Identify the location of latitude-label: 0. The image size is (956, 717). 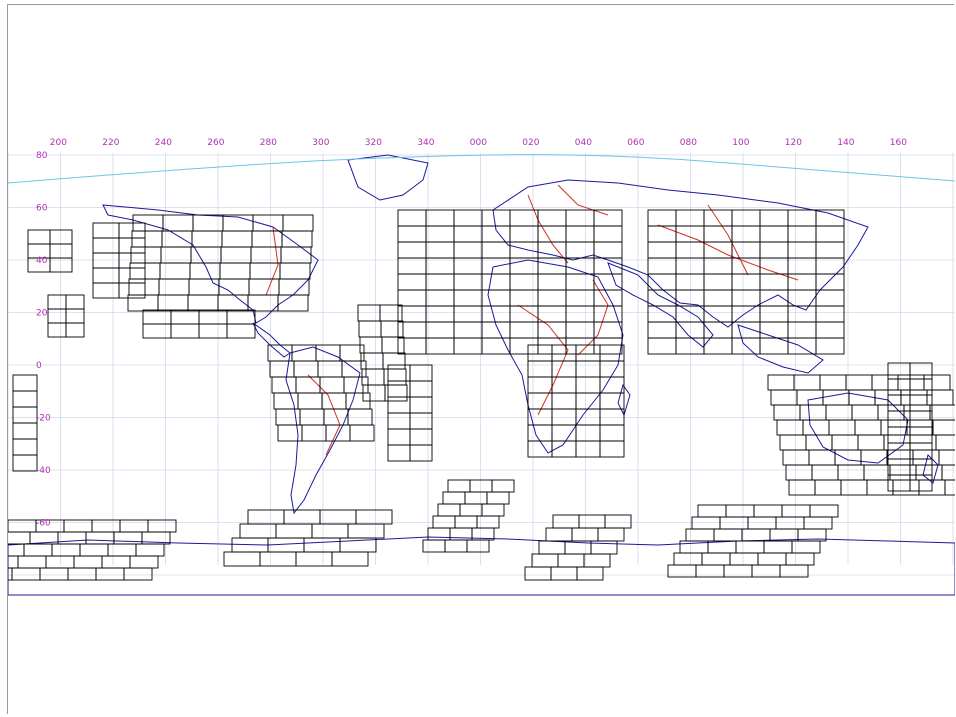
(39, 366).